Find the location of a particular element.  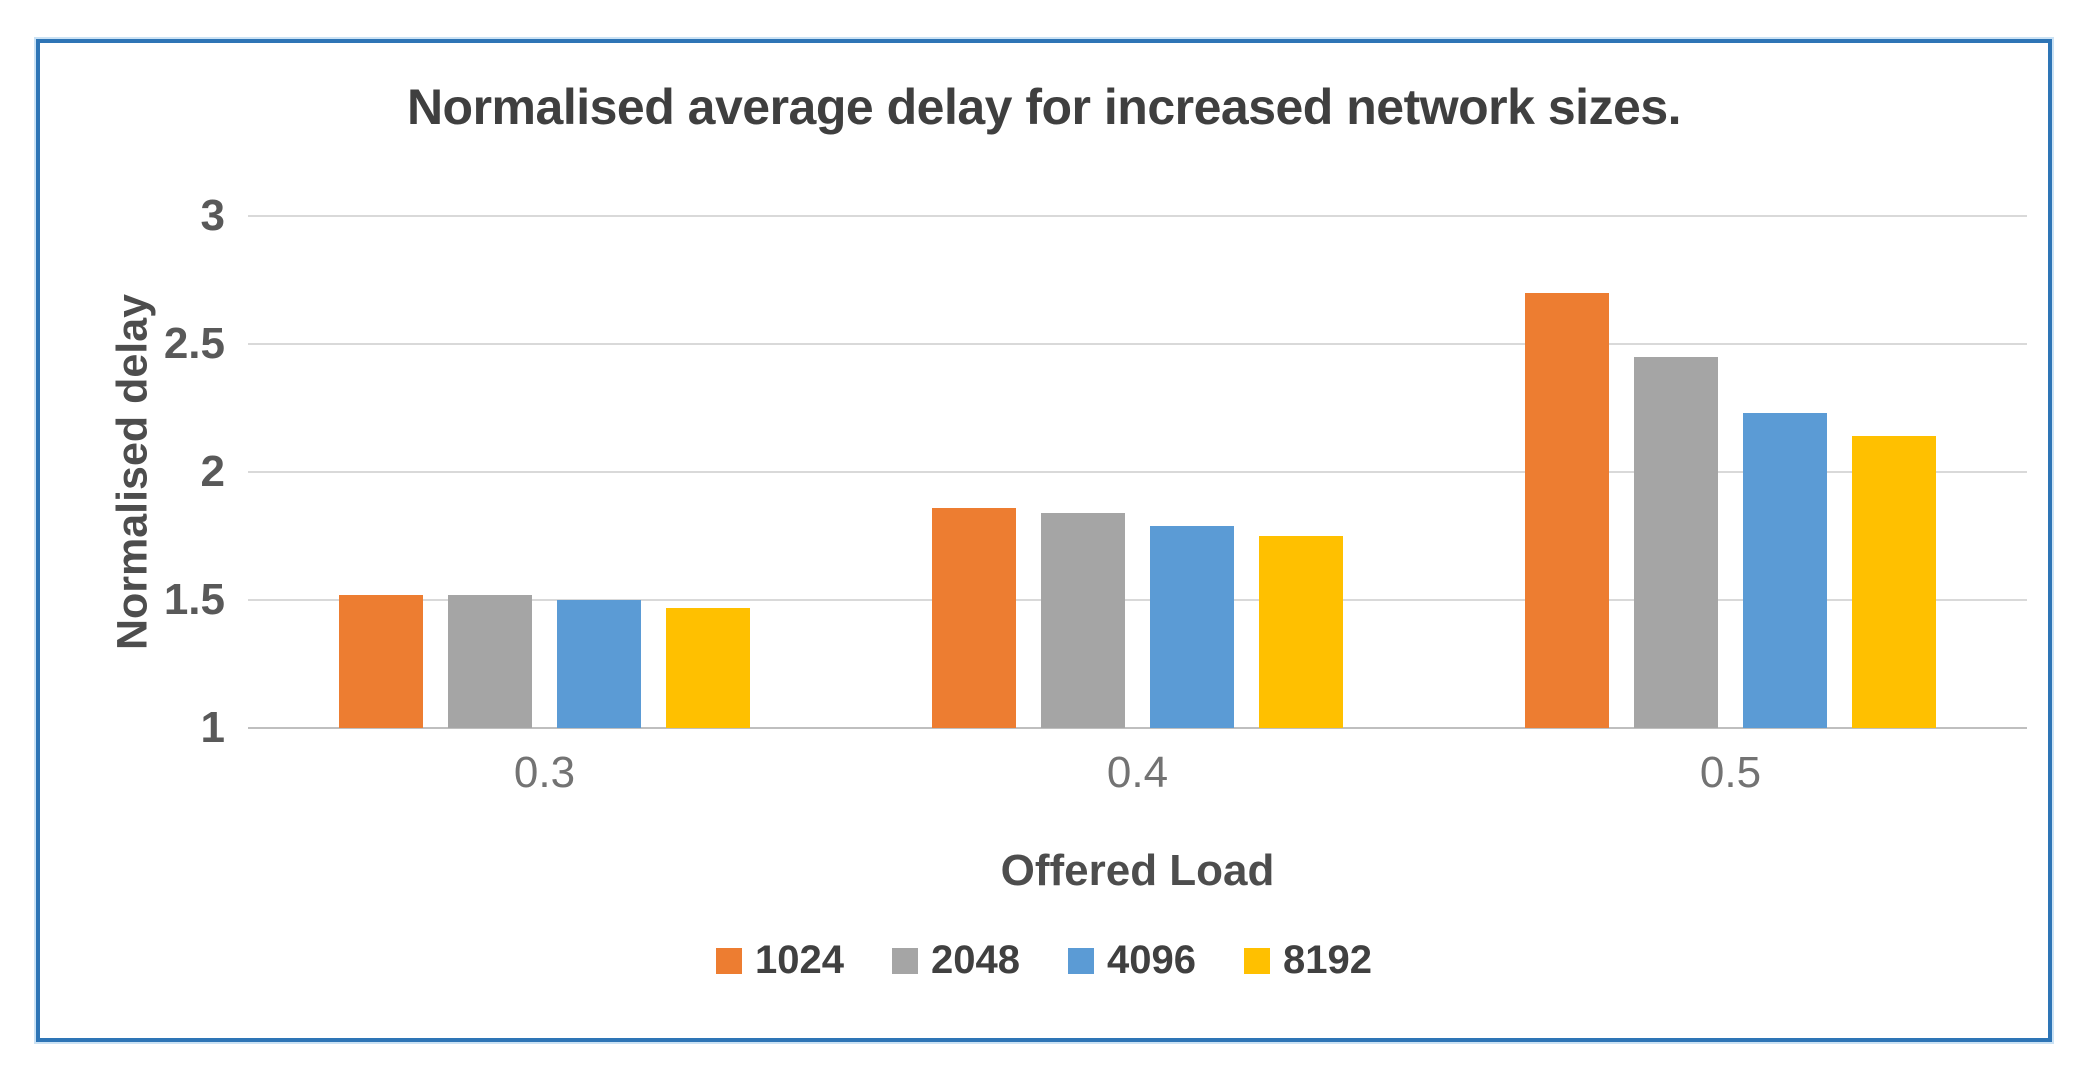

y-tick-label: 1.5 is located at coordinates (194, 599).